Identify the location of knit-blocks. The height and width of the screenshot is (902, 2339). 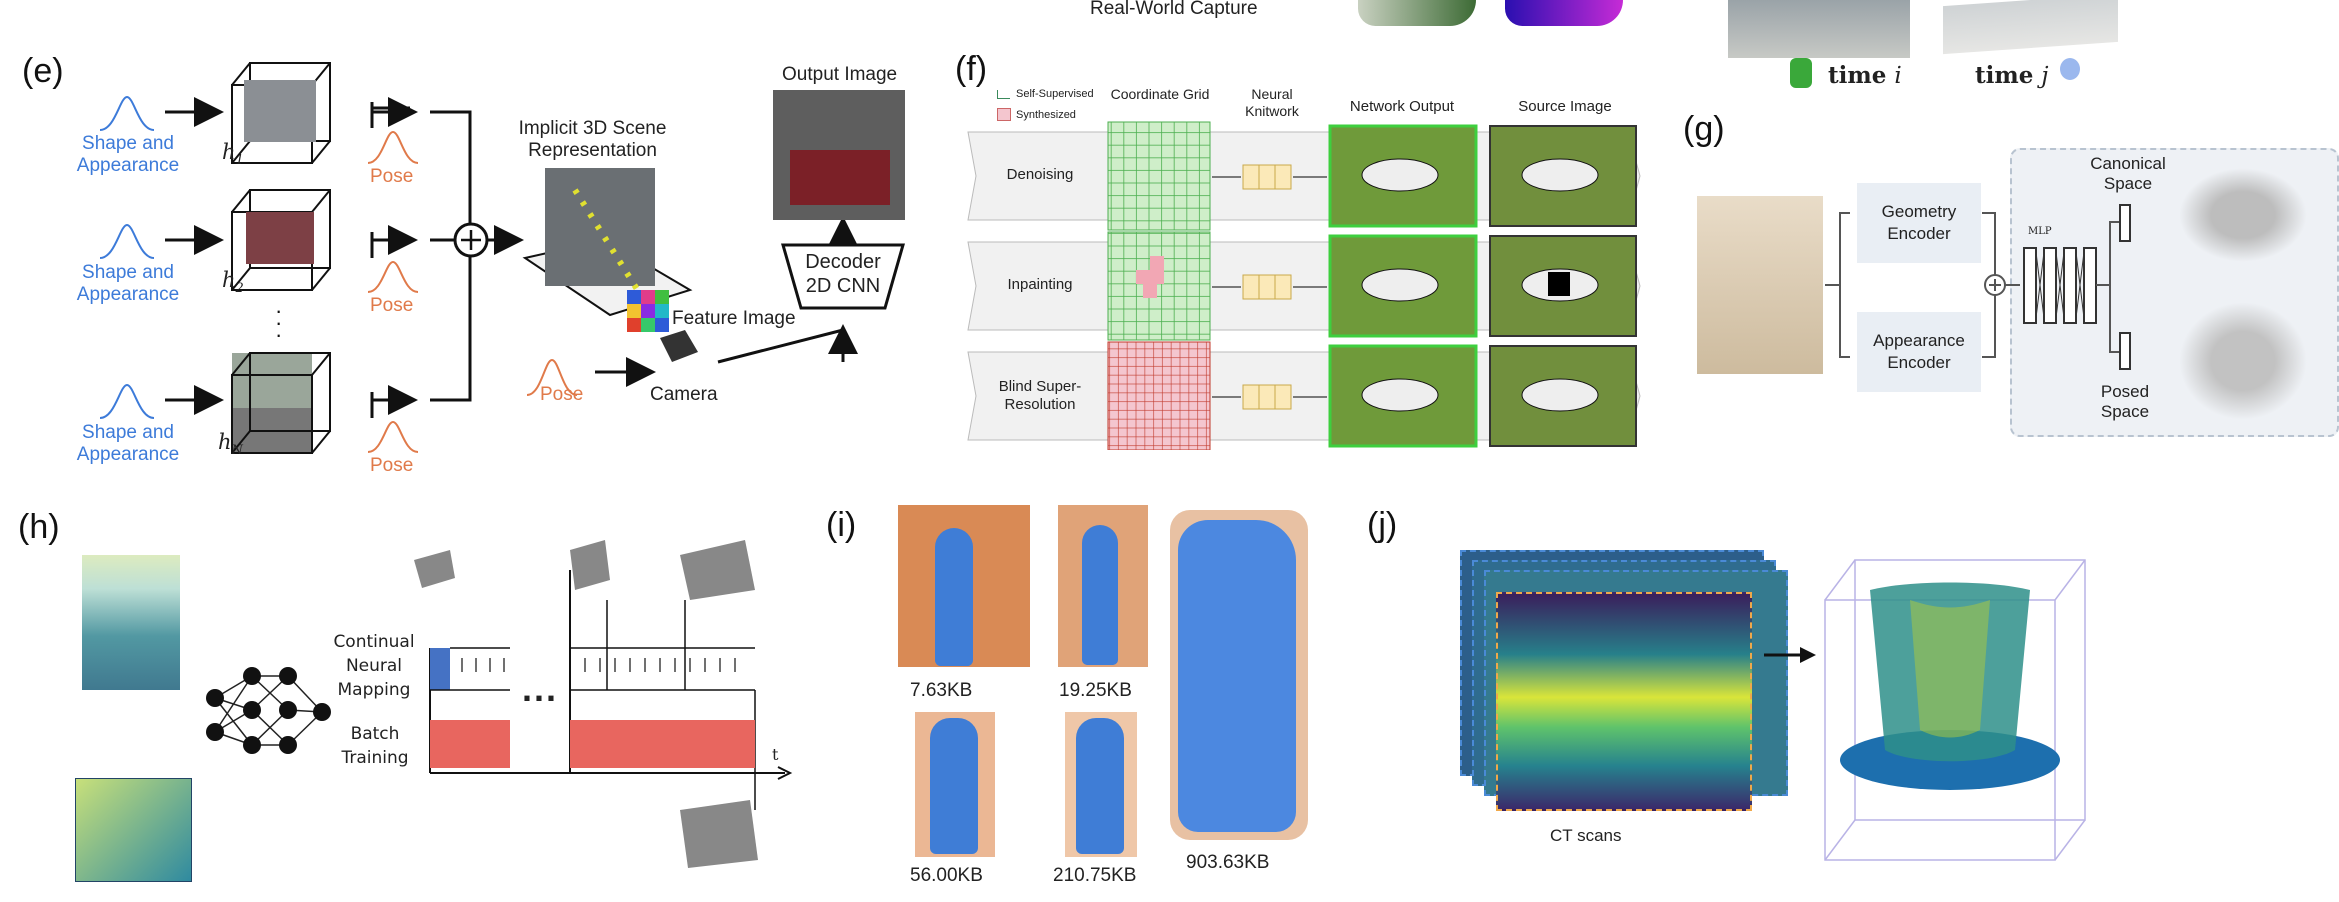
(1267, 287).